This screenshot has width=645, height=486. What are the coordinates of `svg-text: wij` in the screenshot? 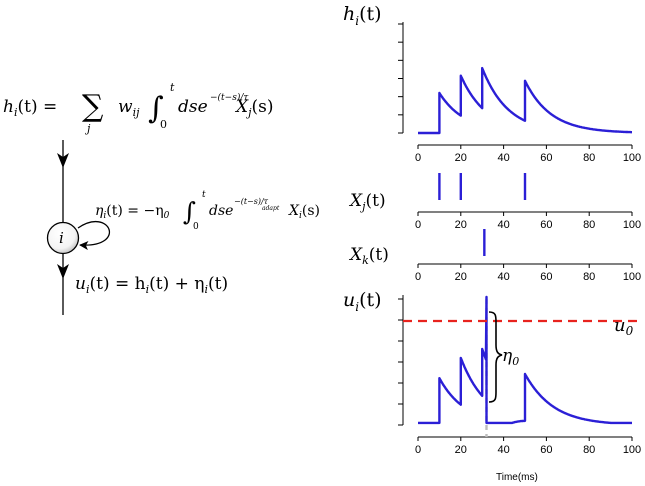 It's located at (129, 108).